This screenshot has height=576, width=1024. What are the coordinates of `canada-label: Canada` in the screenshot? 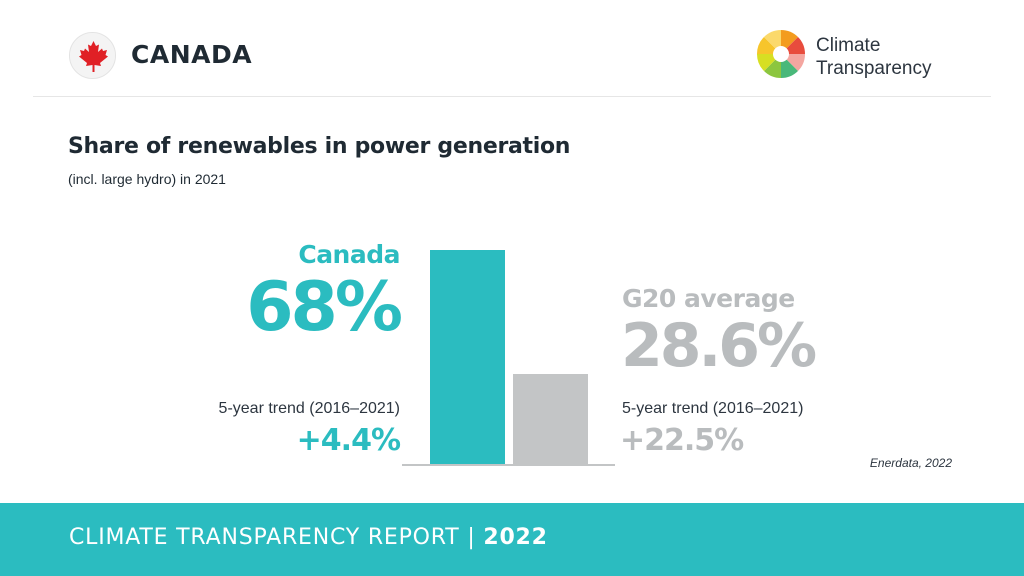 It's located at (349, 254).